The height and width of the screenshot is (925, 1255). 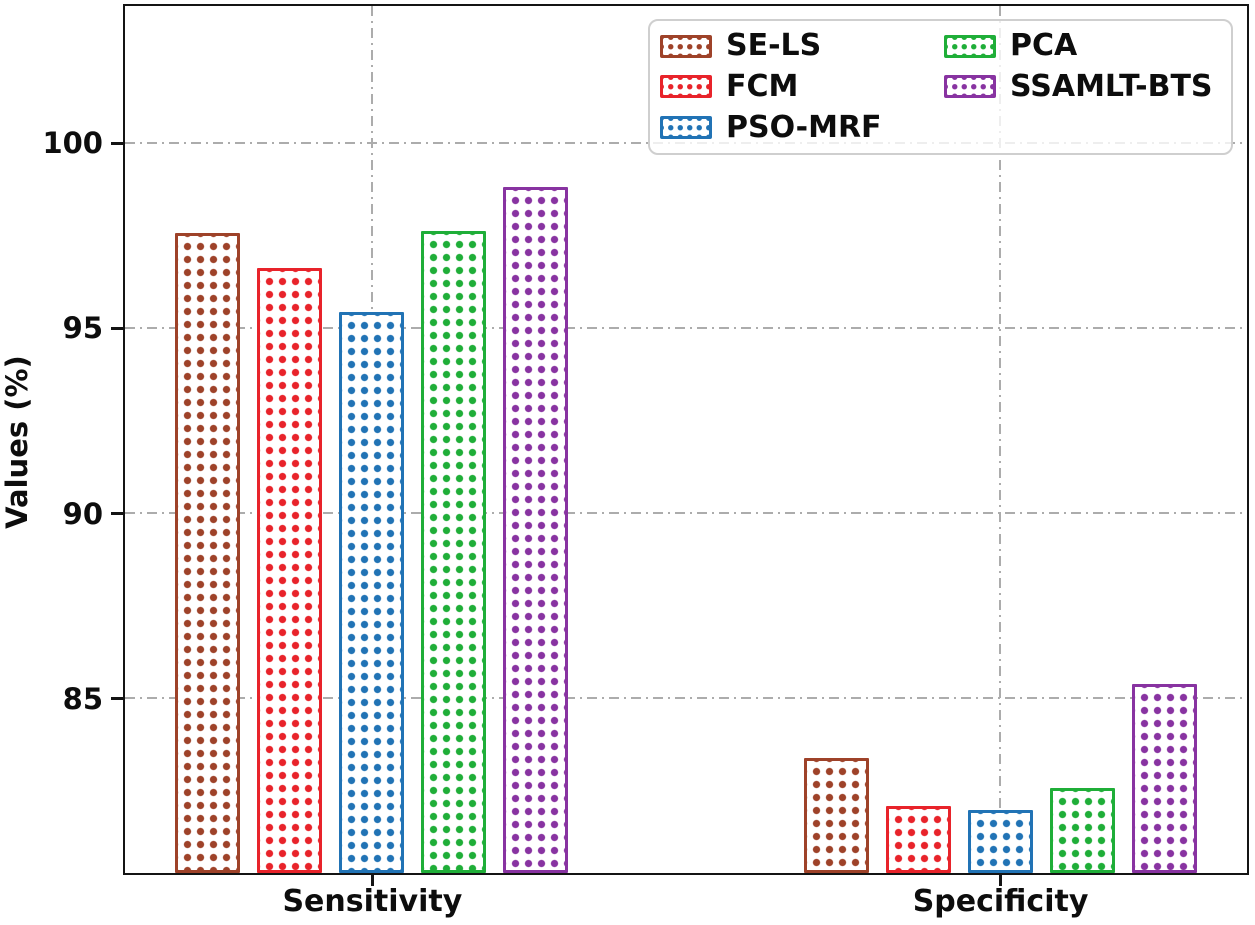 I want to click on bar-specificity-pso-mrf, so click(x=1000, y=841).